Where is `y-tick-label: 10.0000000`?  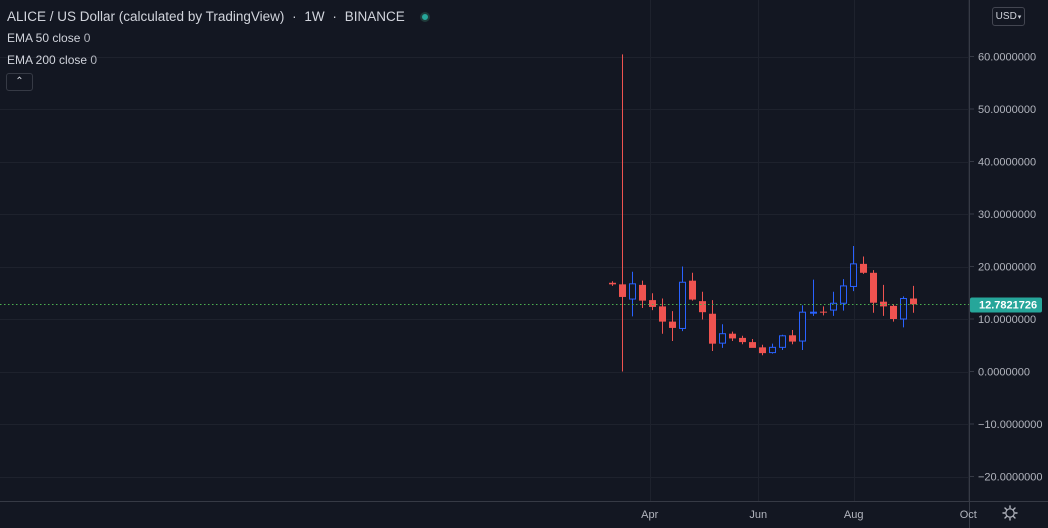 y-tick-label: 10.0000000 is located at coordinates (1007, 320).